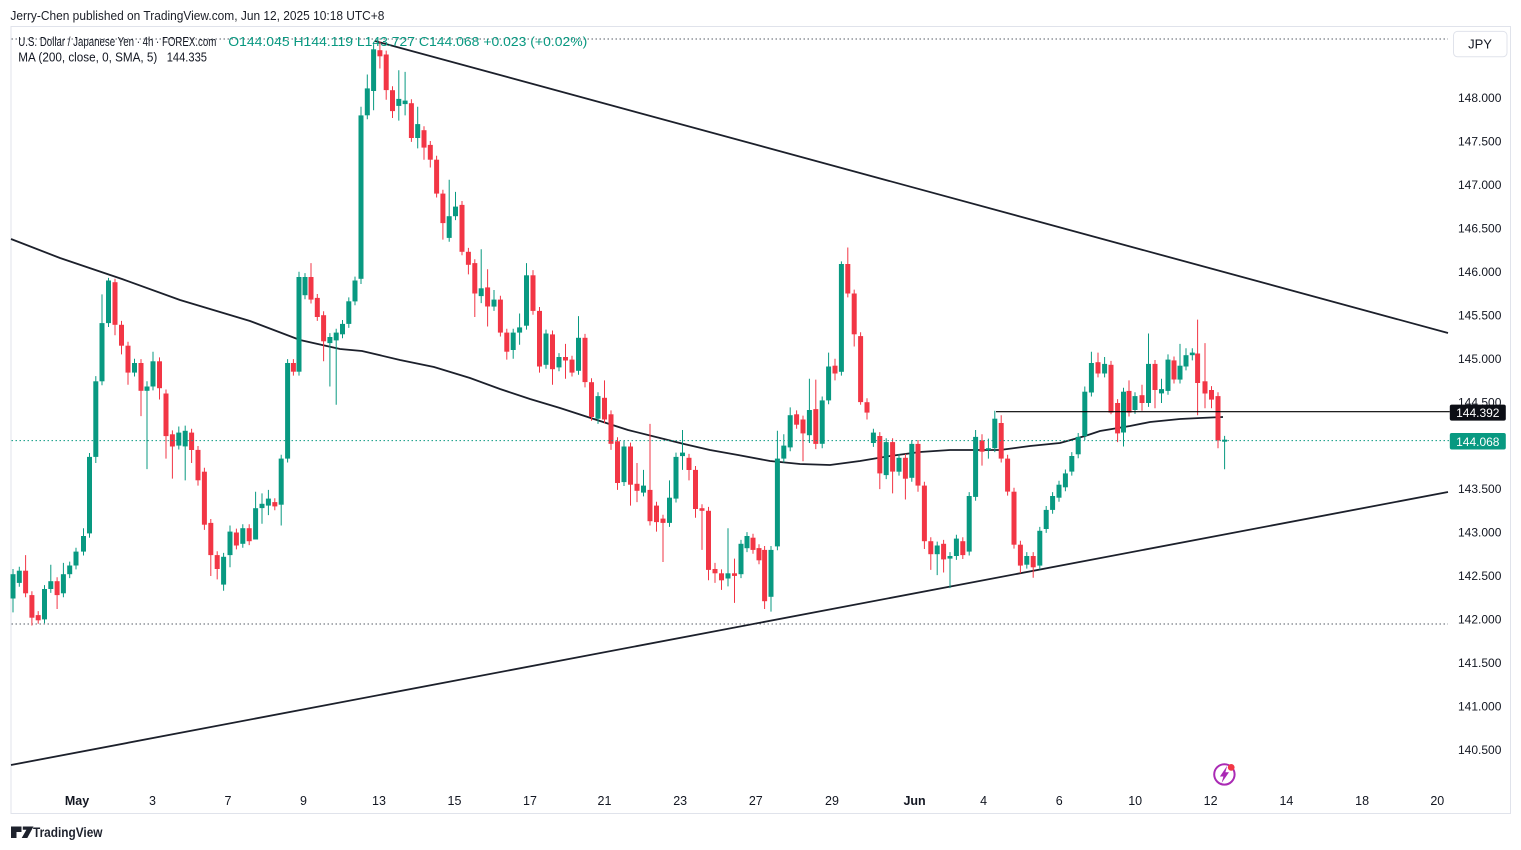 The width and height of the screenshot is (1521, 850). What do you see at coordinates (1480, 98) in the screenshot?
I see `svg-text: 148.000` at bounding box center [1480, 98].